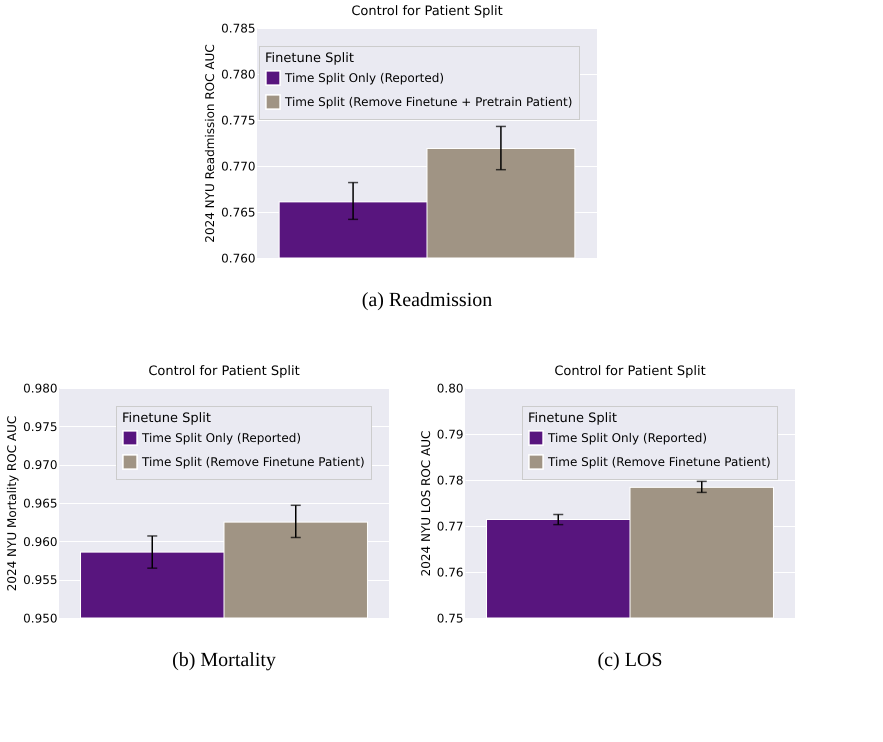  Describe the element at coordinates (238, 29) in the screenshot. I see `y-tick-label: 0.785` at that location.